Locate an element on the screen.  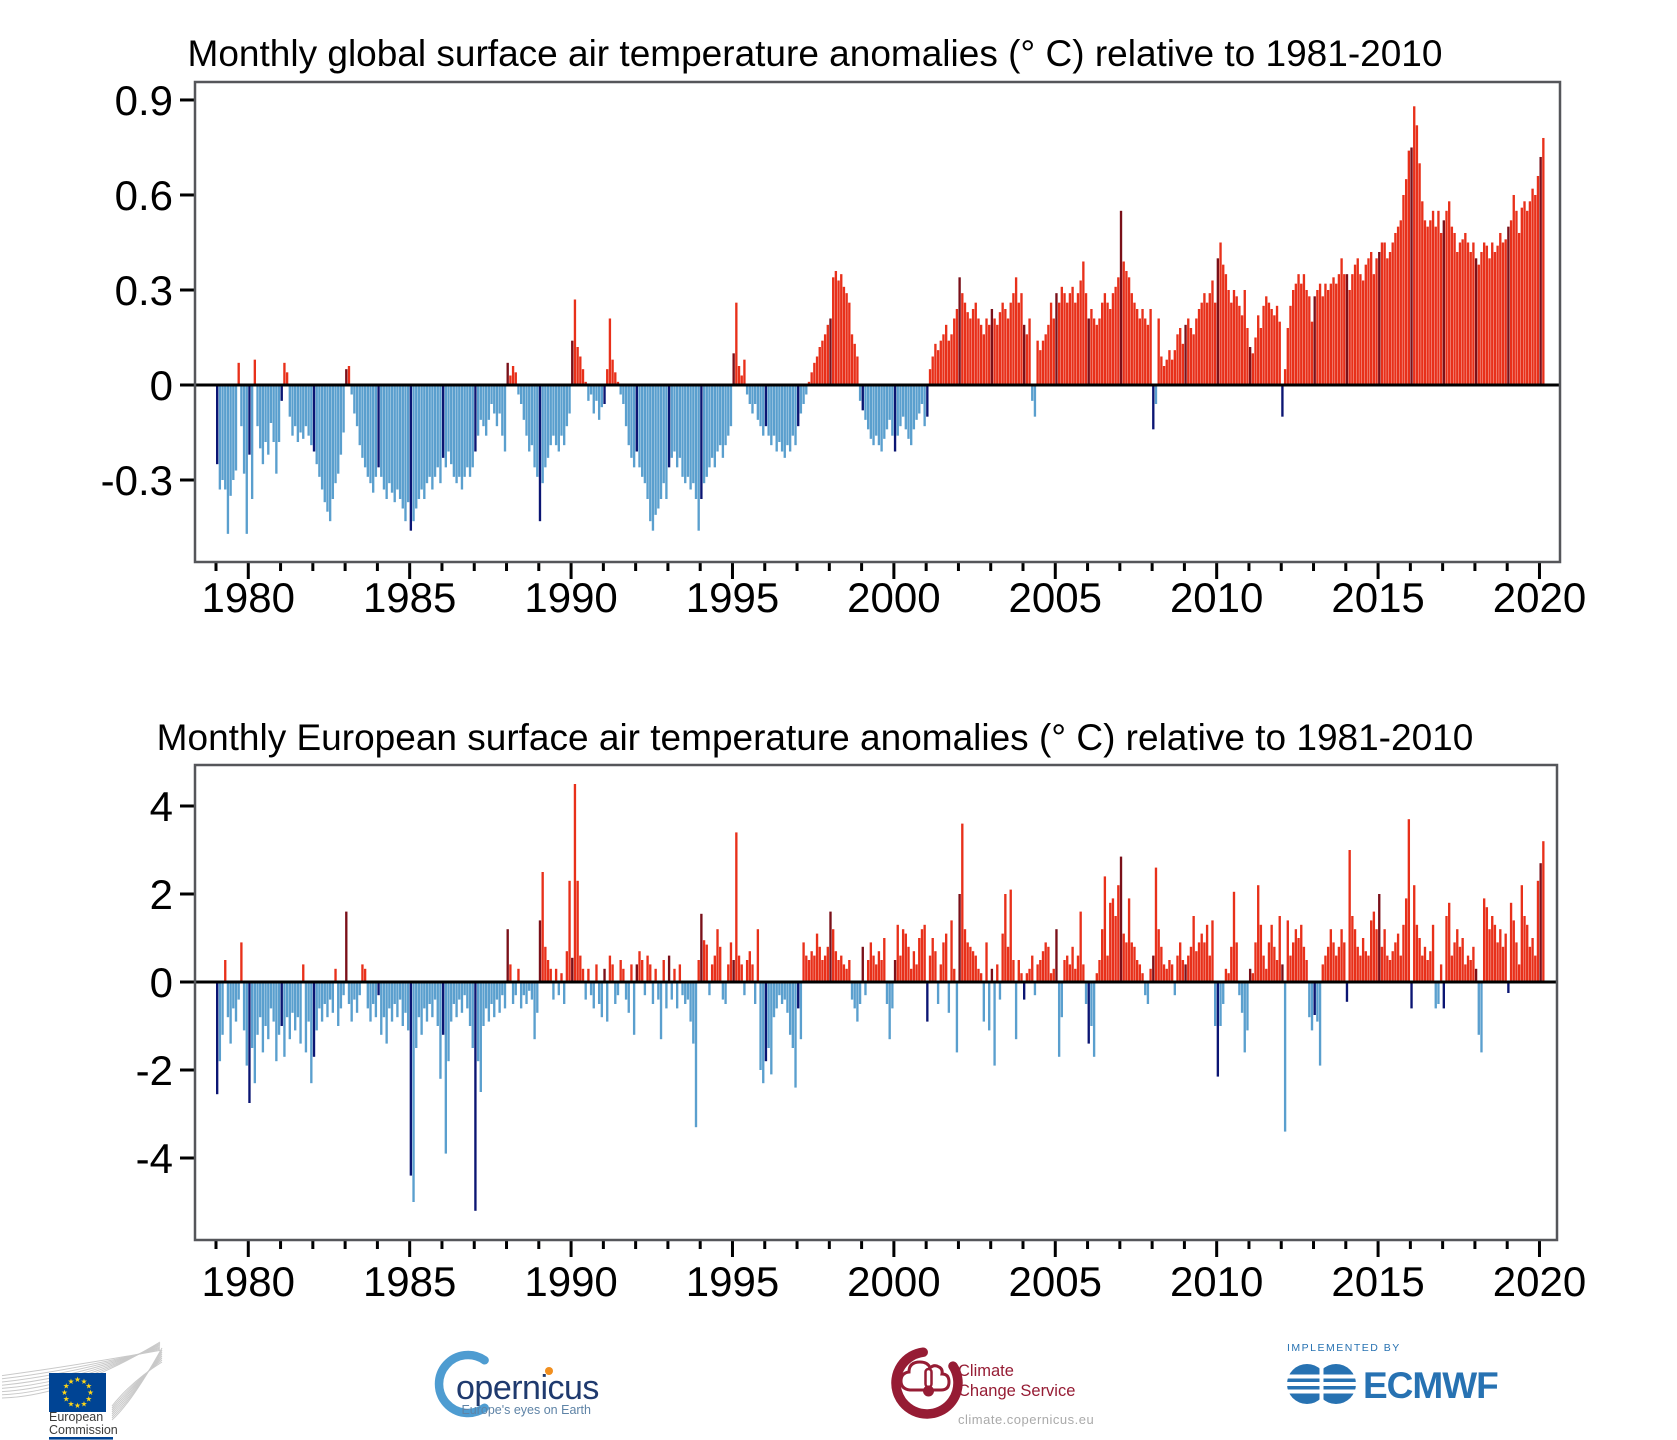
copernicus-c-arc-icon is located at coordinates (461, 1384).